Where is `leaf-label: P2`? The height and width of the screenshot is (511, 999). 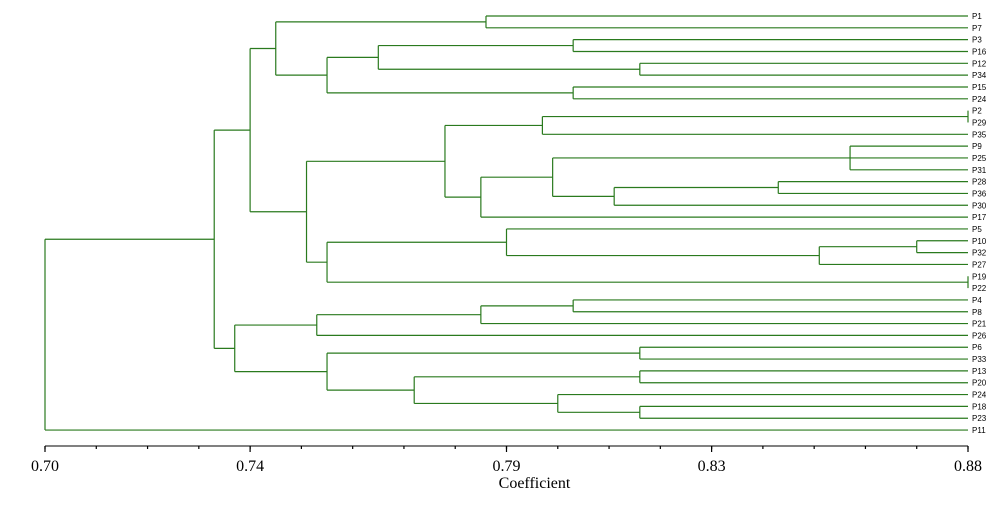
leaf-label: P2 is located at coordinates (977, 111).